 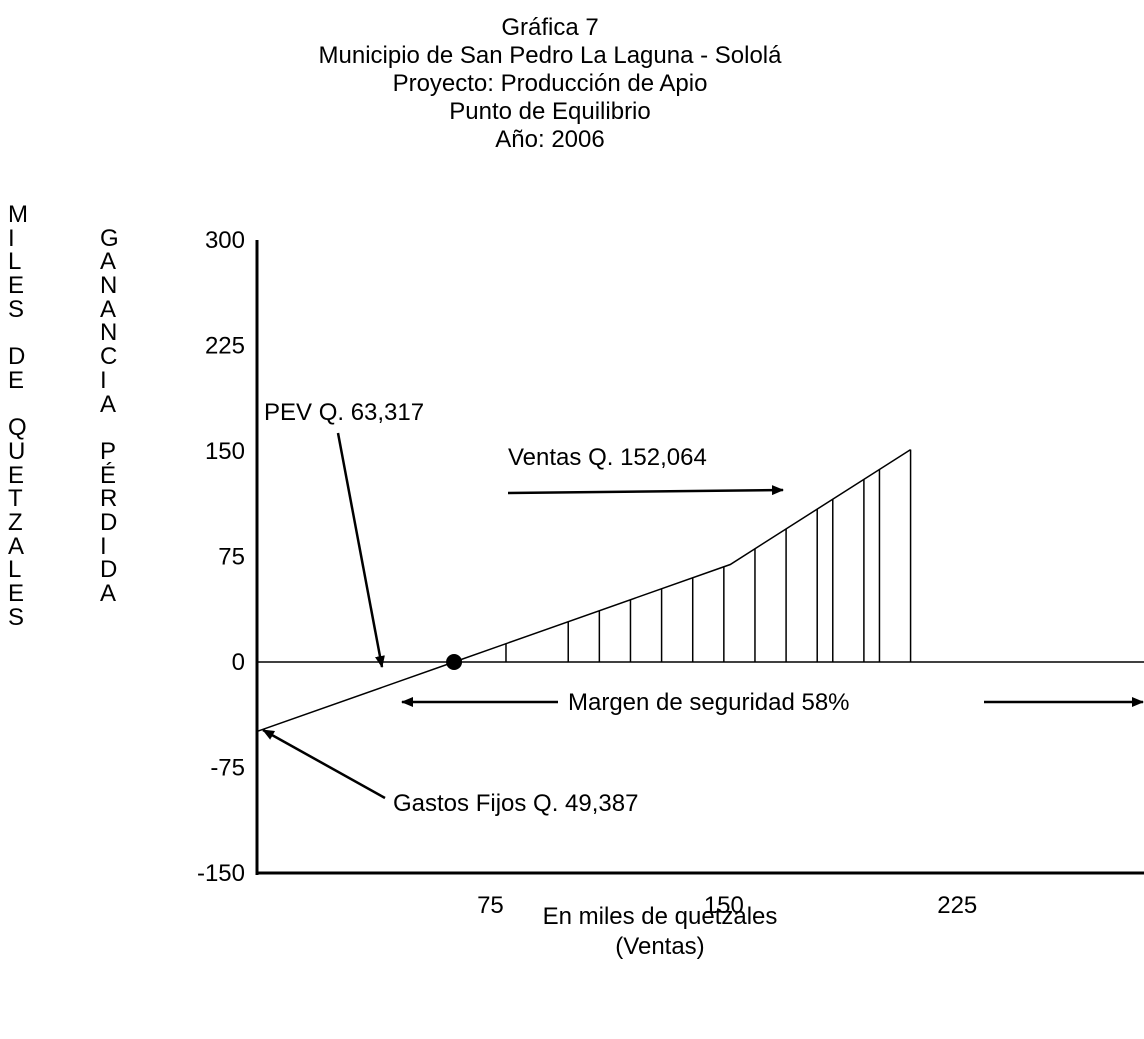 I want to click on y-tick-label: 300, so click(x=225, y=240).